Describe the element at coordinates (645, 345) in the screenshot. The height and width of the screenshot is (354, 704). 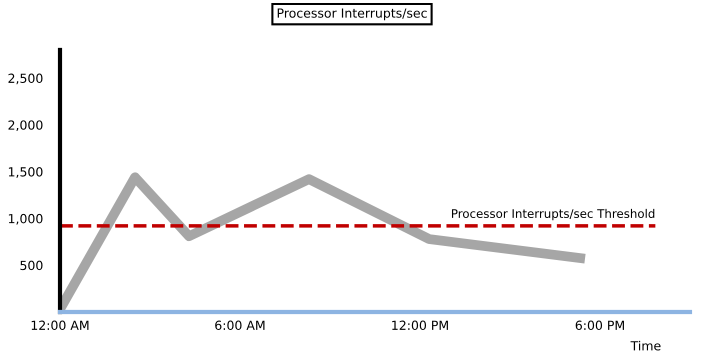
I see `x-axis-title: Time` at that location.